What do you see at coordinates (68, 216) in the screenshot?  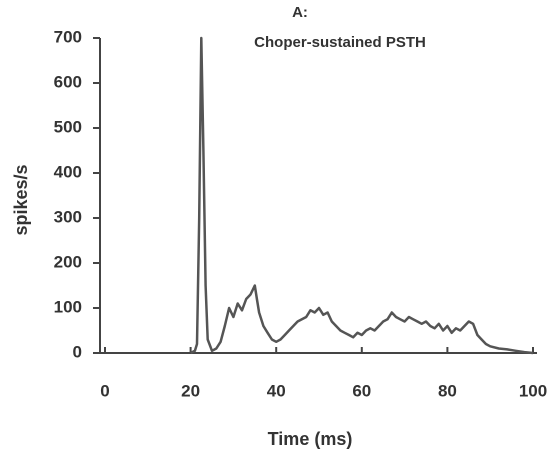 I see `y-tick-label: 300` at bounding box center [68, 216].